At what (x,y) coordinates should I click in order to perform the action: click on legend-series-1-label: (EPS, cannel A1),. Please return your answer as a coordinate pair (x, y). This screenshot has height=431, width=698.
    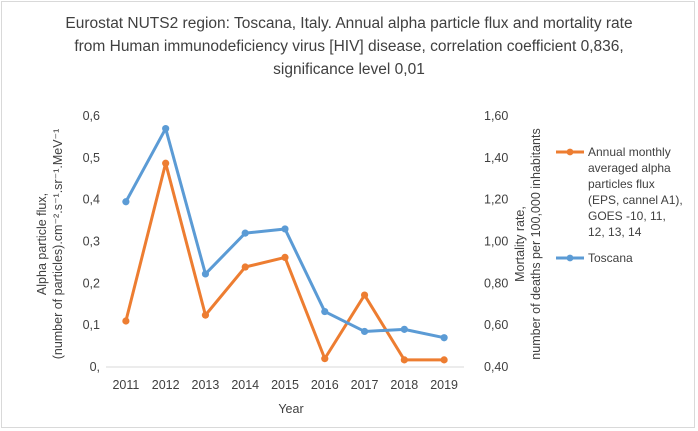
    Looking at the image, I should click on (635, 200).